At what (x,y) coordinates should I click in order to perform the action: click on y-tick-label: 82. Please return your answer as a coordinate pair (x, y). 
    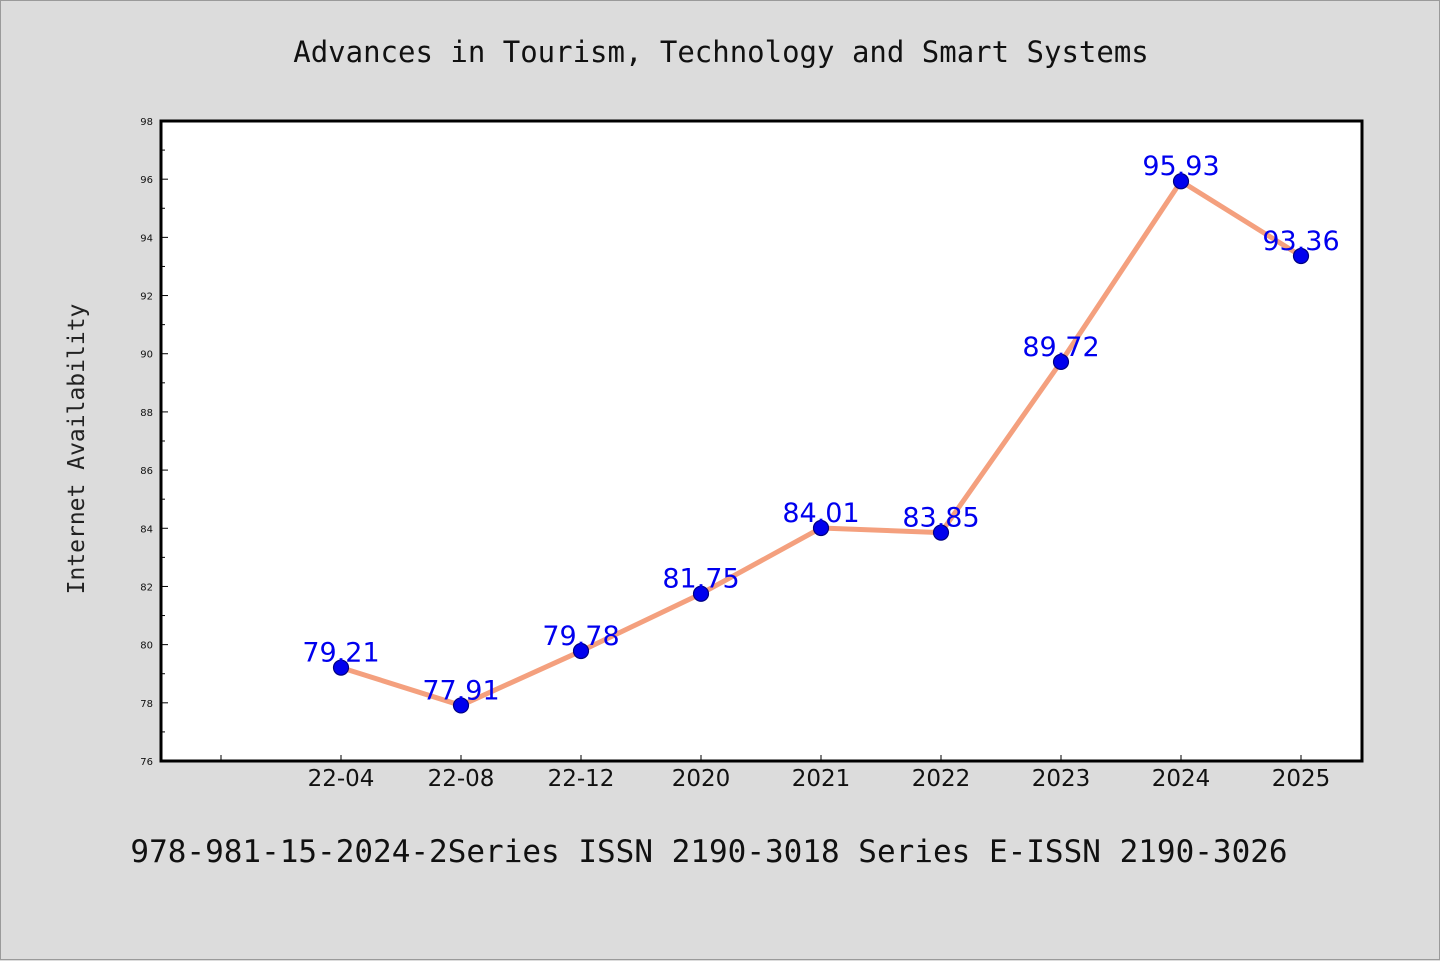
    Looking at the image, I should click on (146, 587).